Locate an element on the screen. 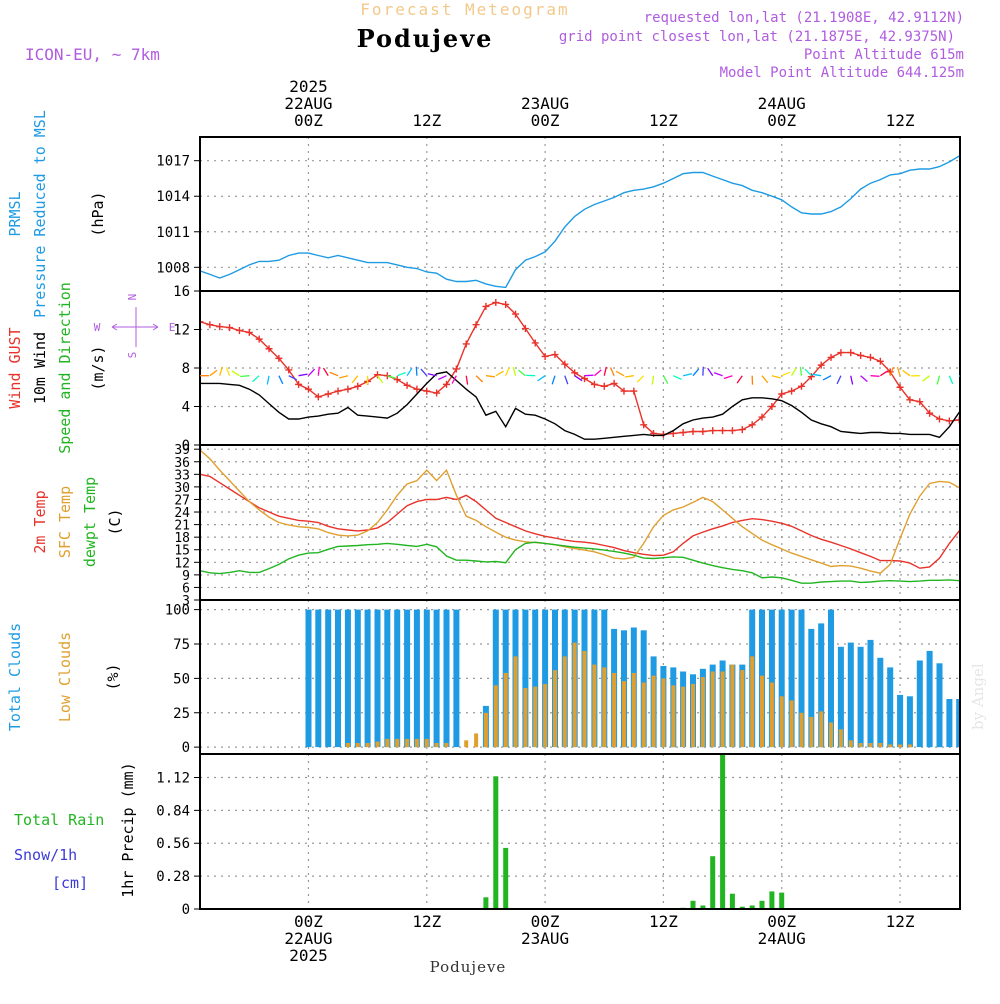 The width and height of the screenshot is (1000, 1004). panel-label: 2m Temp is located at coordinates (40, 521).